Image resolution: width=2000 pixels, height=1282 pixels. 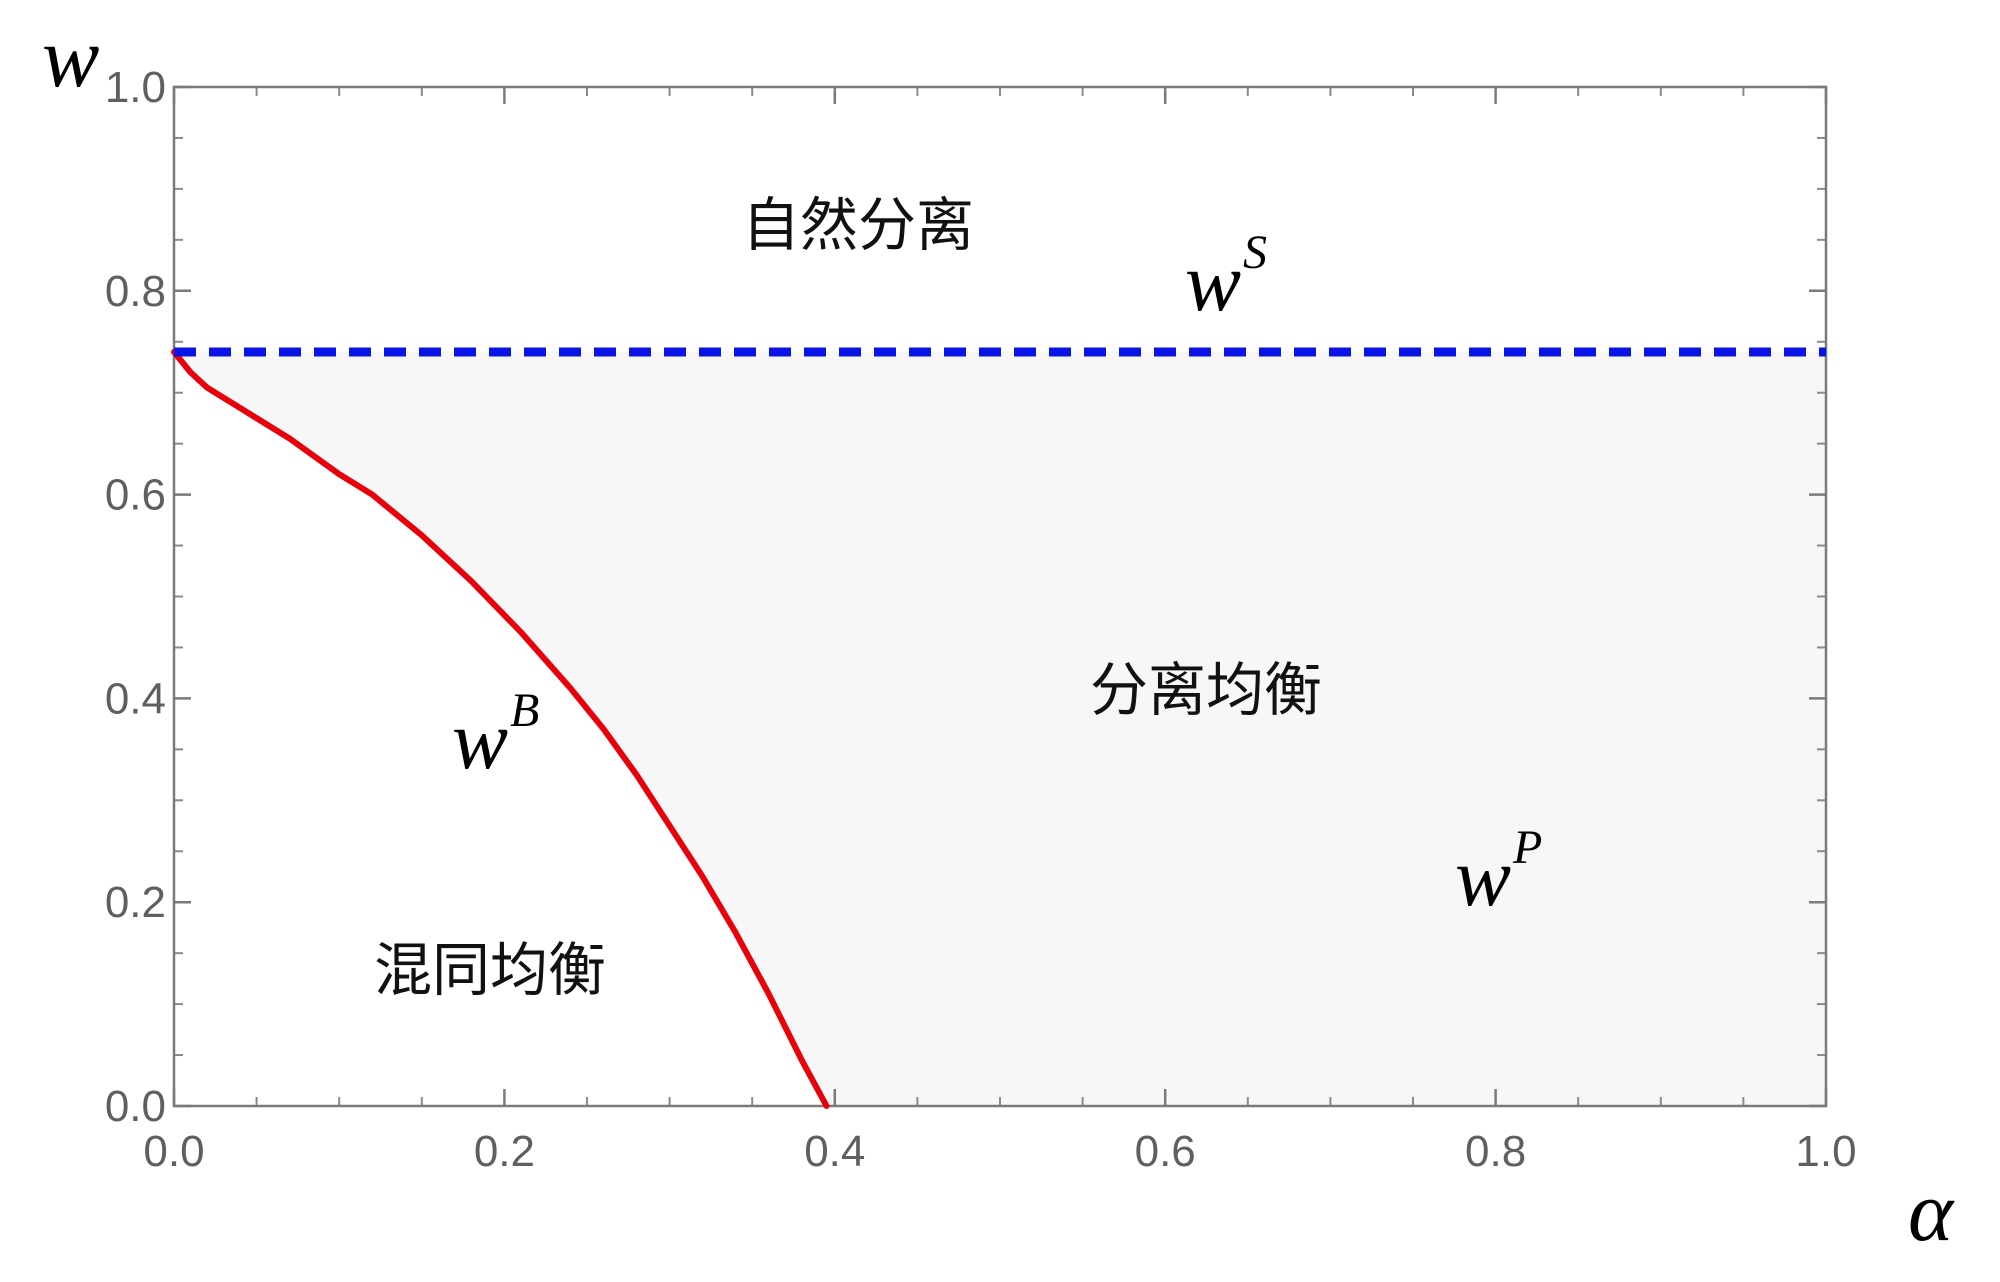 What do you see at coordinates (490, 970) in the screenshot?
I see `region-label-pooling-equilibrium: 混同均衡` at bounding box center [490, 970].